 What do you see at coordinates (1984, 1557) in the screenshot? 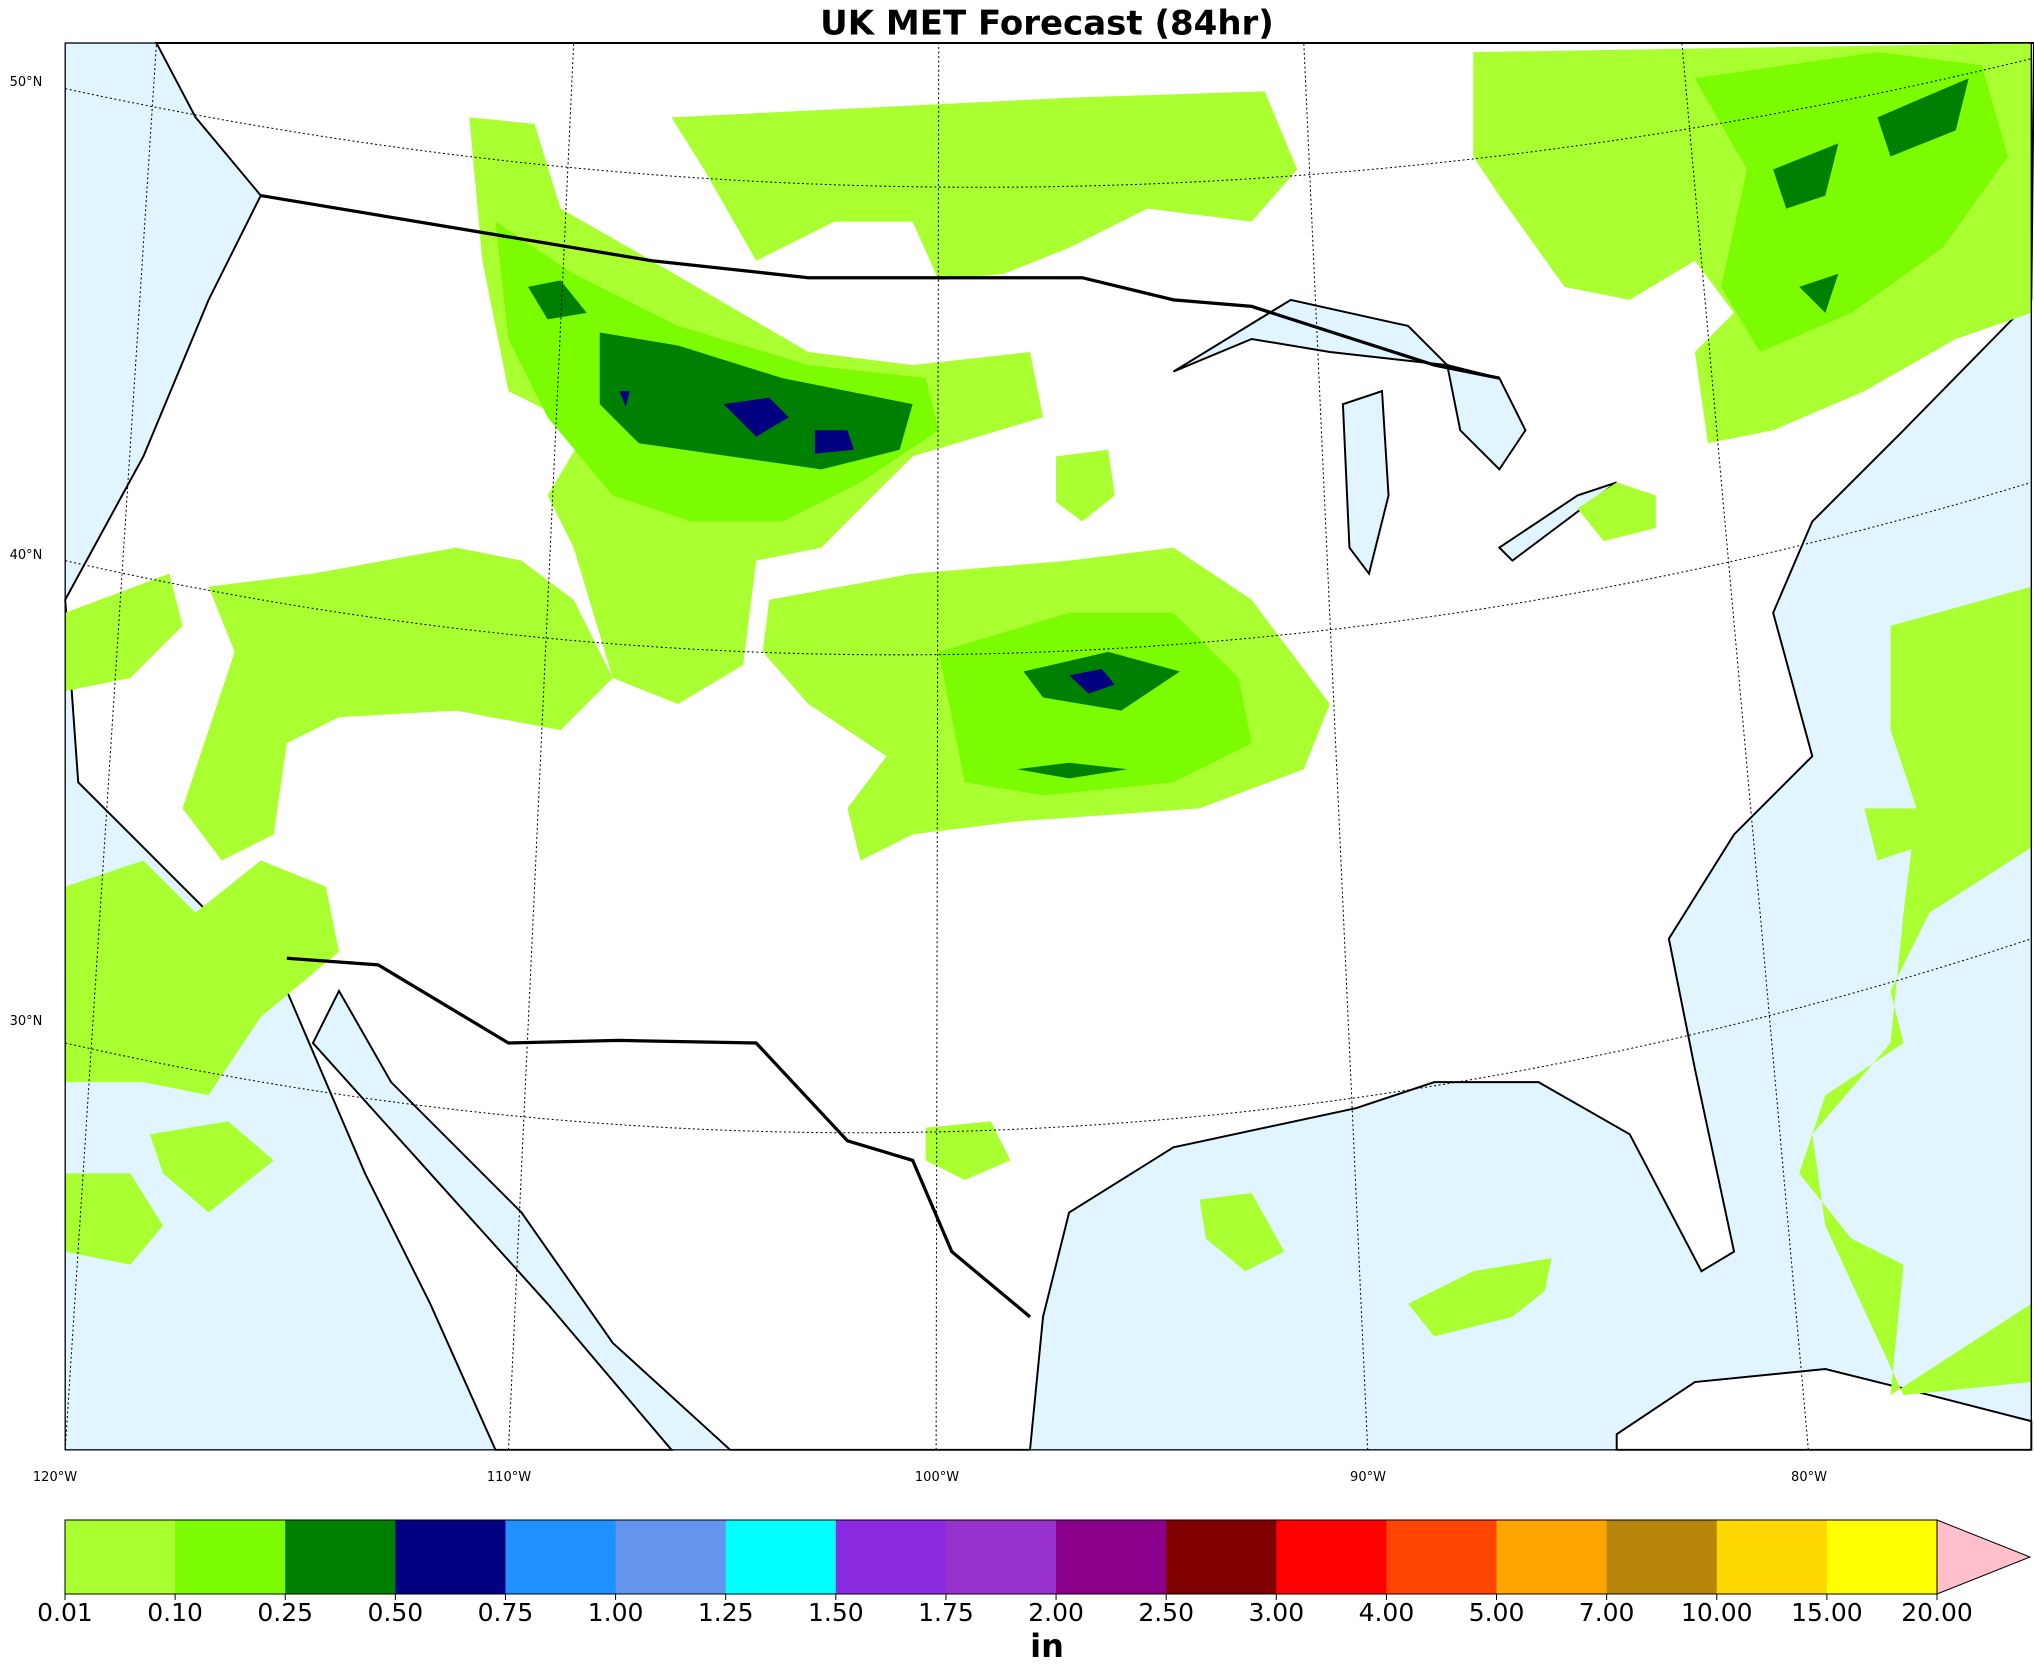
I see `colorbar-extend` at bounding box center [1984, 1557].